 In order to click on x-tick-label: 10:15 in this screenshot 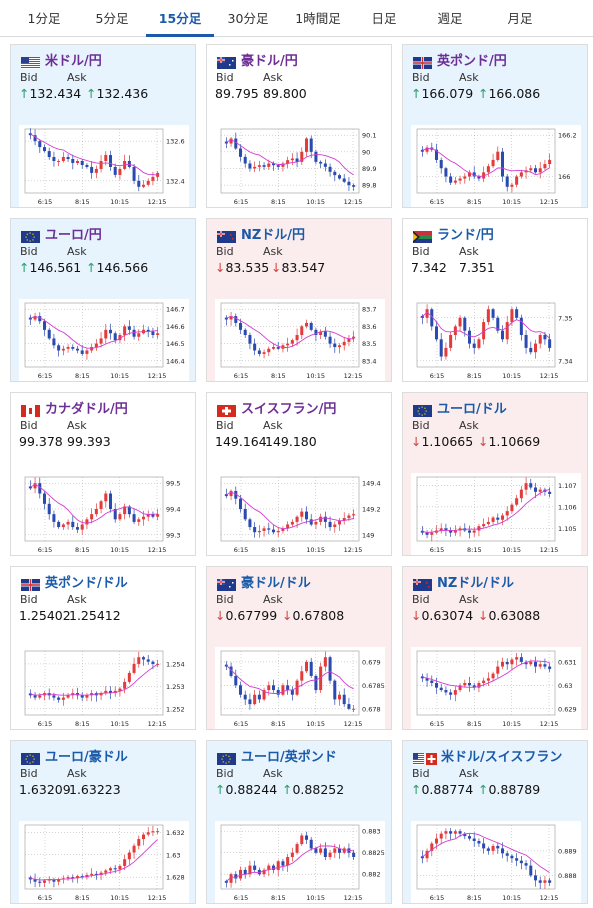, I will do `click(511, 202)`.